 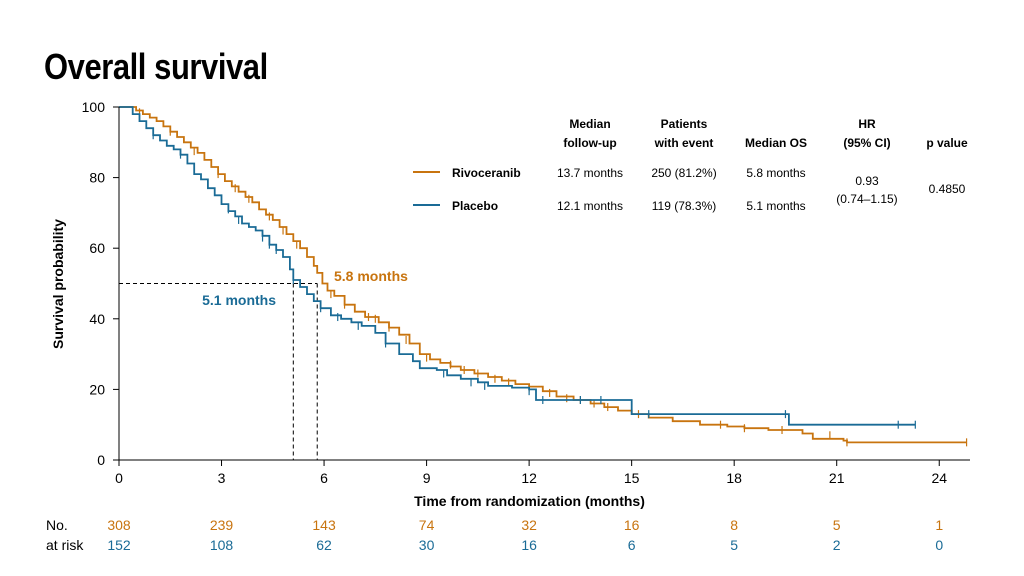 What do you see at coordinates (427, 478) in the screenshot?
I see `x-tick-label: 9` at bounding box center [427, 478].